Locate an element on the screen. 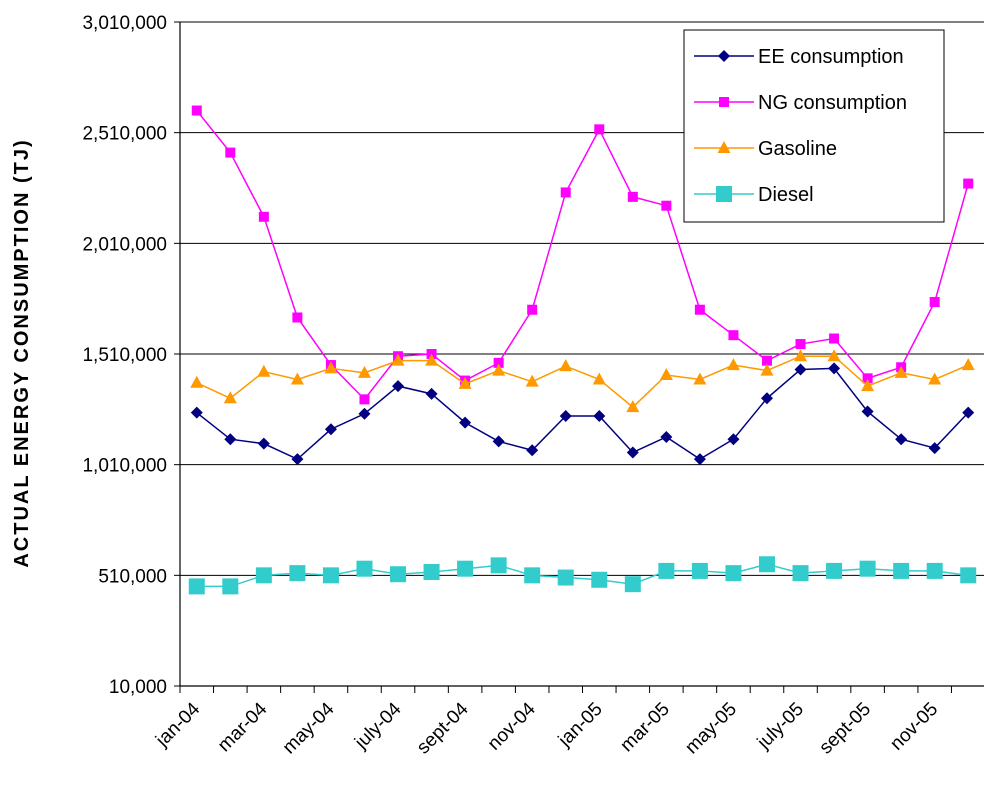  y-tick-label: 1,010,000 is located at coordinates (124, 466).